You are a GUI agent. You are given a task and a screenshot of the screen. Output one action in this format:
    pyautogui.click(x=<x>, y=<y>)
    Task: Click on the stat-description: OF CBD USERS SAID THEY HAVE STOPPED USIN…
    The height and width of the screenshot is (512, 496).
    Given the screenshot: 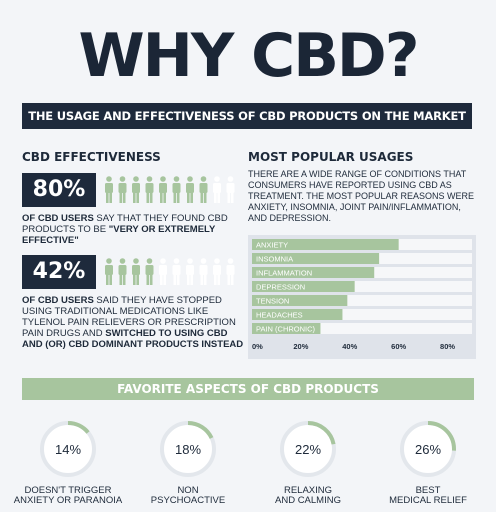 What is the action you would take?
    pyautogui.click(x=133, y=322)
    